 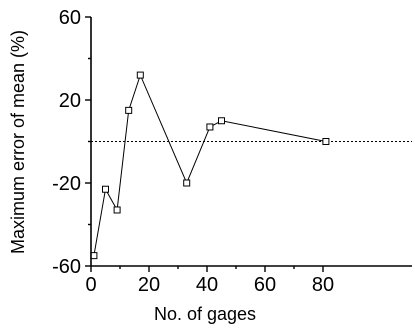 I want to click on y-tick-label: -60, so click(x=66, y=267).